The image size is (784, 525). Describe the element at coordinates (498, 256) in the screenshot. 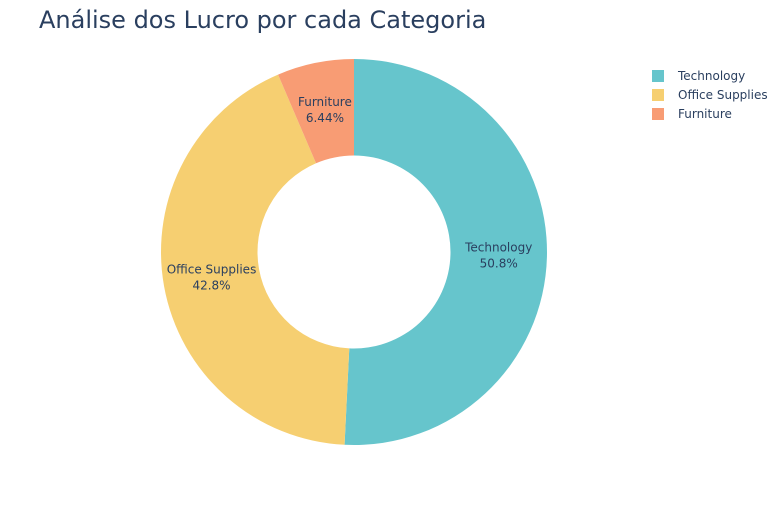

I see `slice-label-technology: Technology 50.8%` at that location.